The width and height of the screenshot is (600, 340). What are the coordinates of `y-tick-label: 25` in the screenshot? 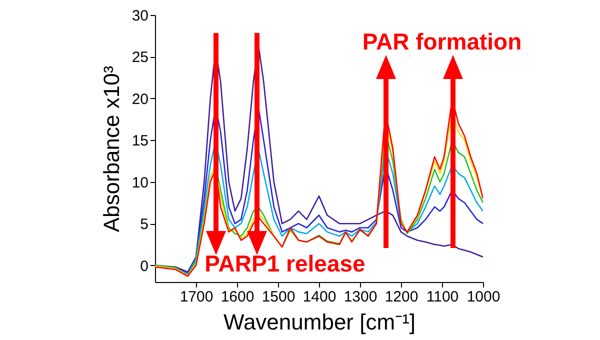 It's located at (140, 57).